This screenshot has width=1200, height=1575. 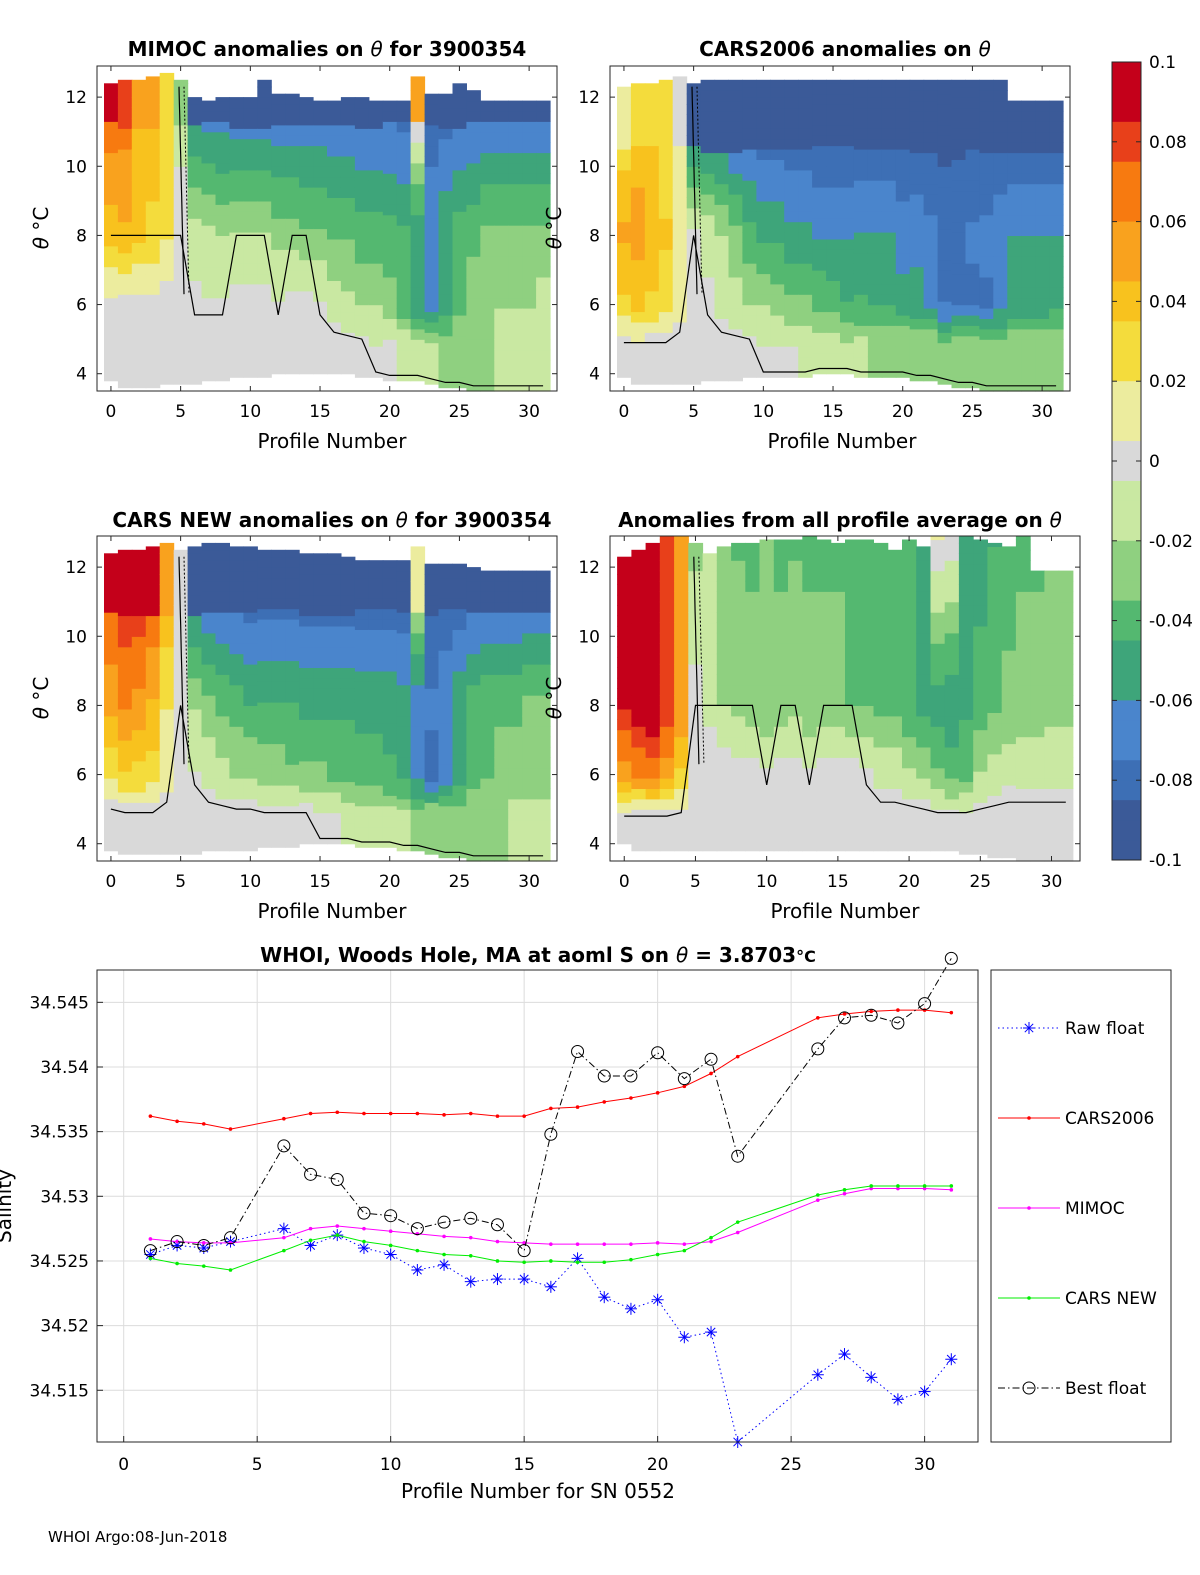 What do you see at coordinates (551, 1216) in the screenshot?
I see `series-line` at bounding box center [551, 1216].